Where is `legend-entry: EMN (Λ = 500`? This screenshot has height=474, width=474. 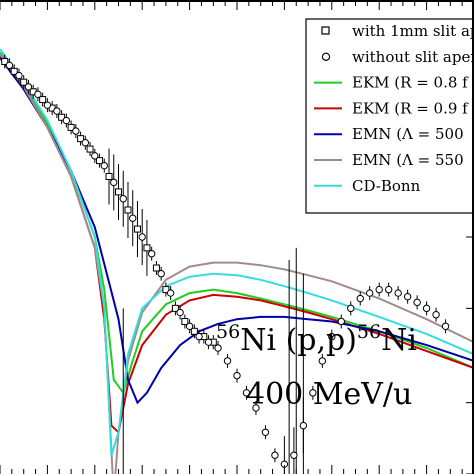 legend-entry: EMN (Λ = 500 is located at coordinates (389, 134).